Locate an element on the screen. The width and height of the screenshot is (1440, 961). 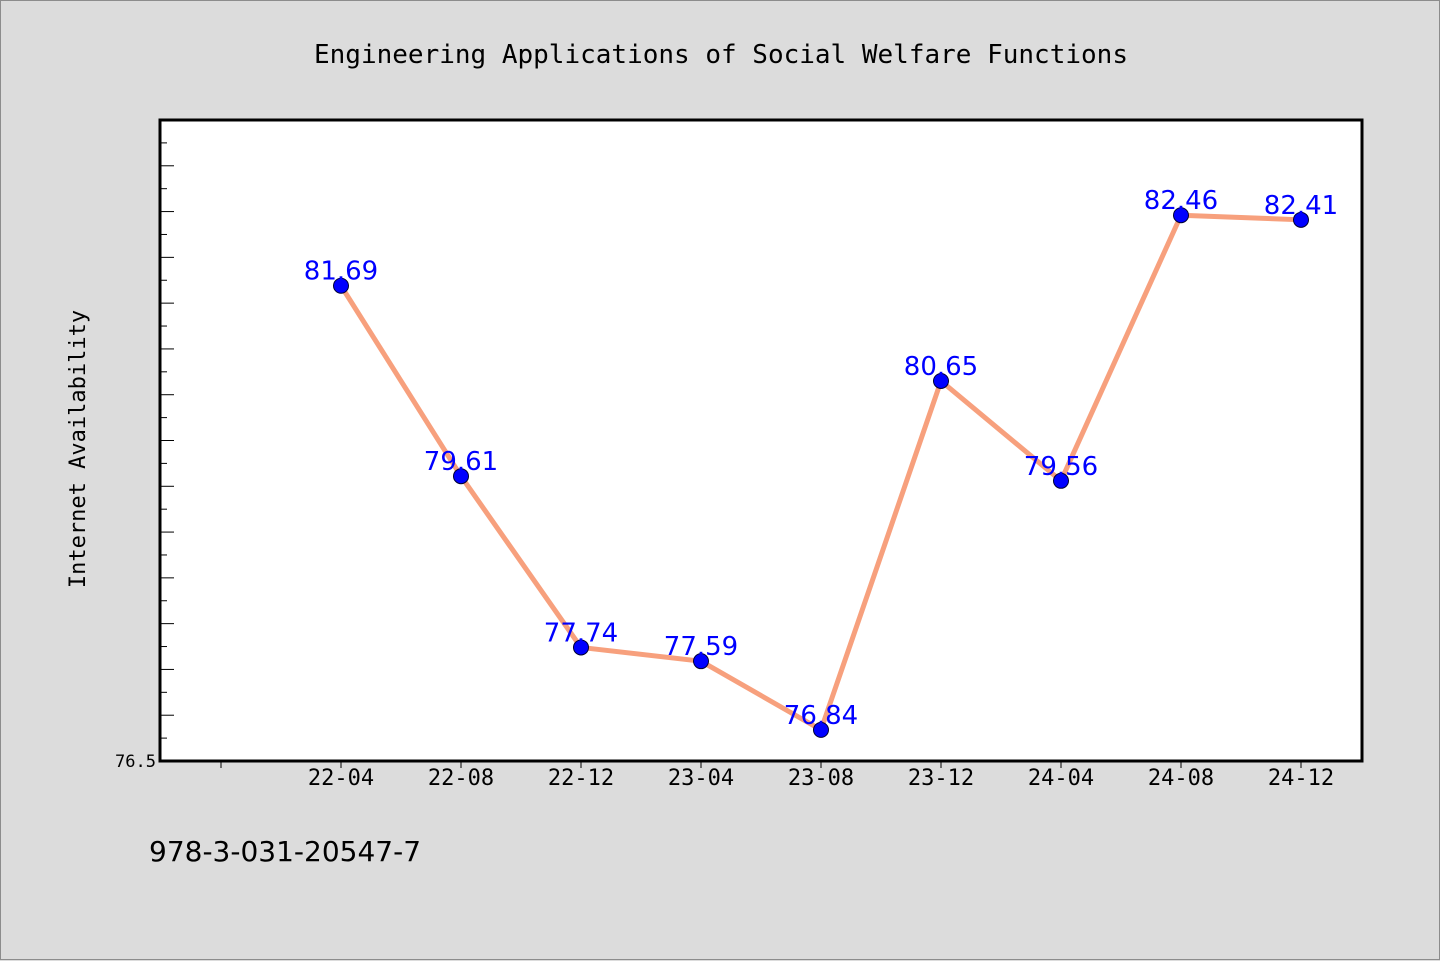
x-tick-label: 23-12 is located at coordinates (941, 778).